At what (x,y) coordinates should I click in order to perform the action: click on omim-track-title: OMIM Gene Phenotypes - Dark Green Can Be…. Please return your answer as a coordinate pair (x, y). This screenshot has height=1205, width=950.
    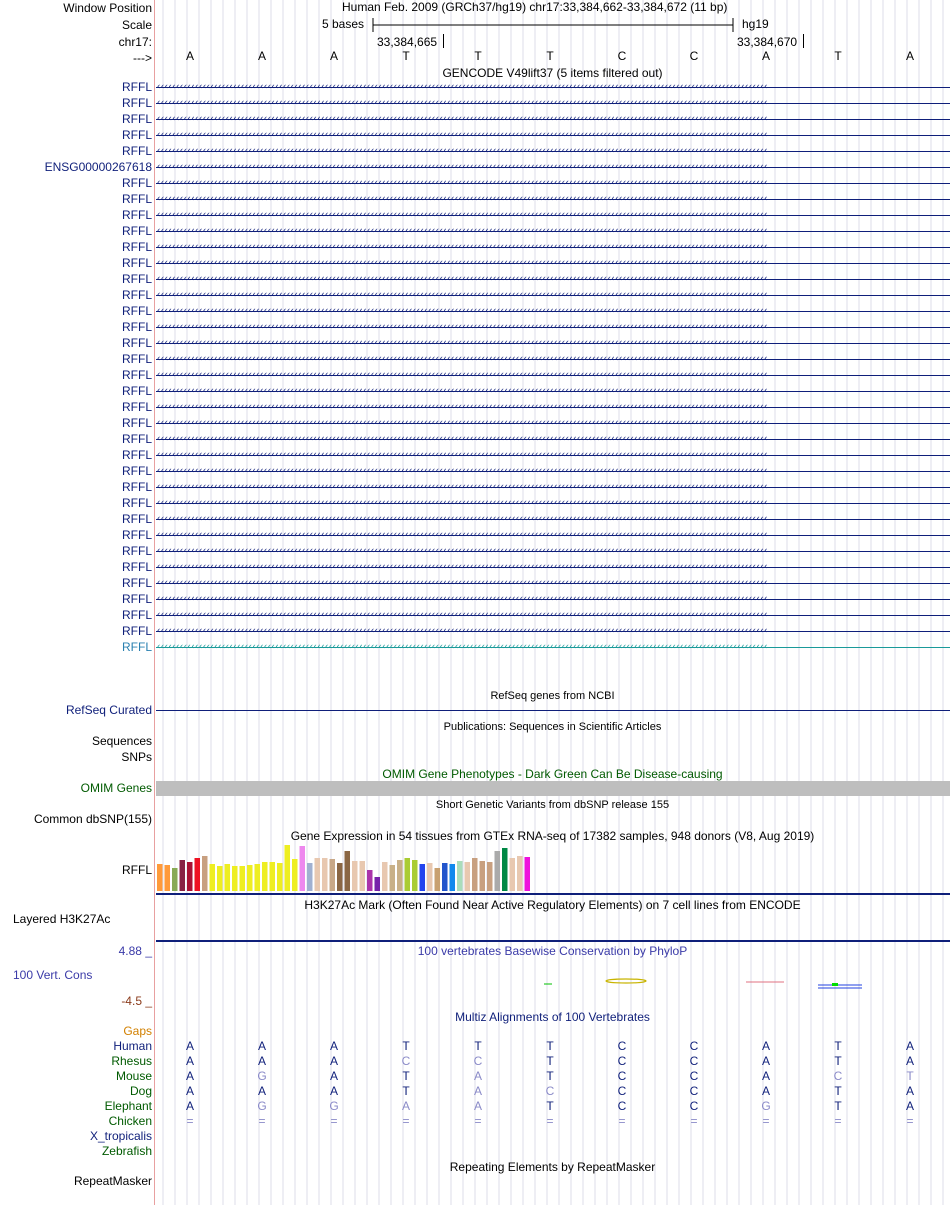
    Looking at the image, I should click on (552, 774).